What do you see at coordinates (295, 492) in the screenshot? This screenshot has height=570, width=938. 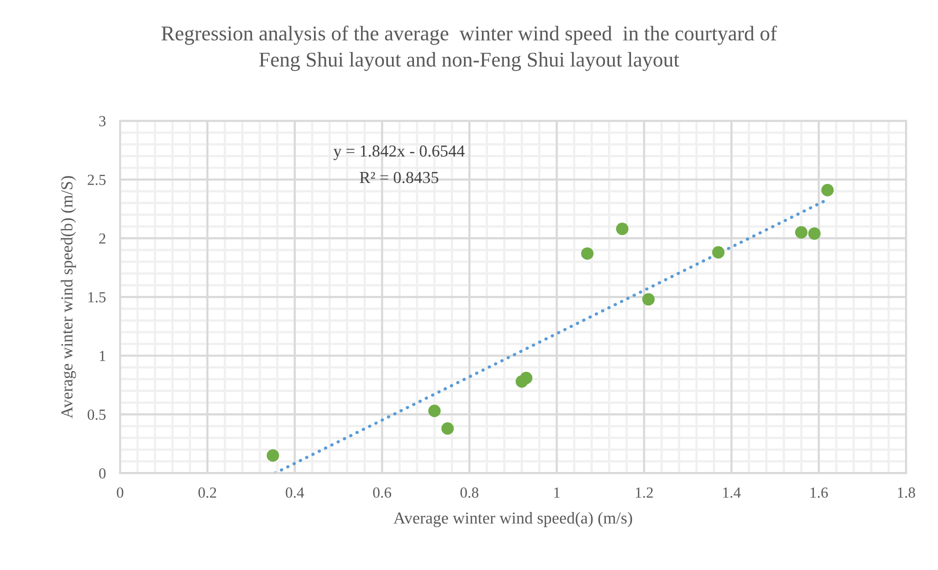 I see `x-tick-label: 0.4` at bounding box center [295, 492].